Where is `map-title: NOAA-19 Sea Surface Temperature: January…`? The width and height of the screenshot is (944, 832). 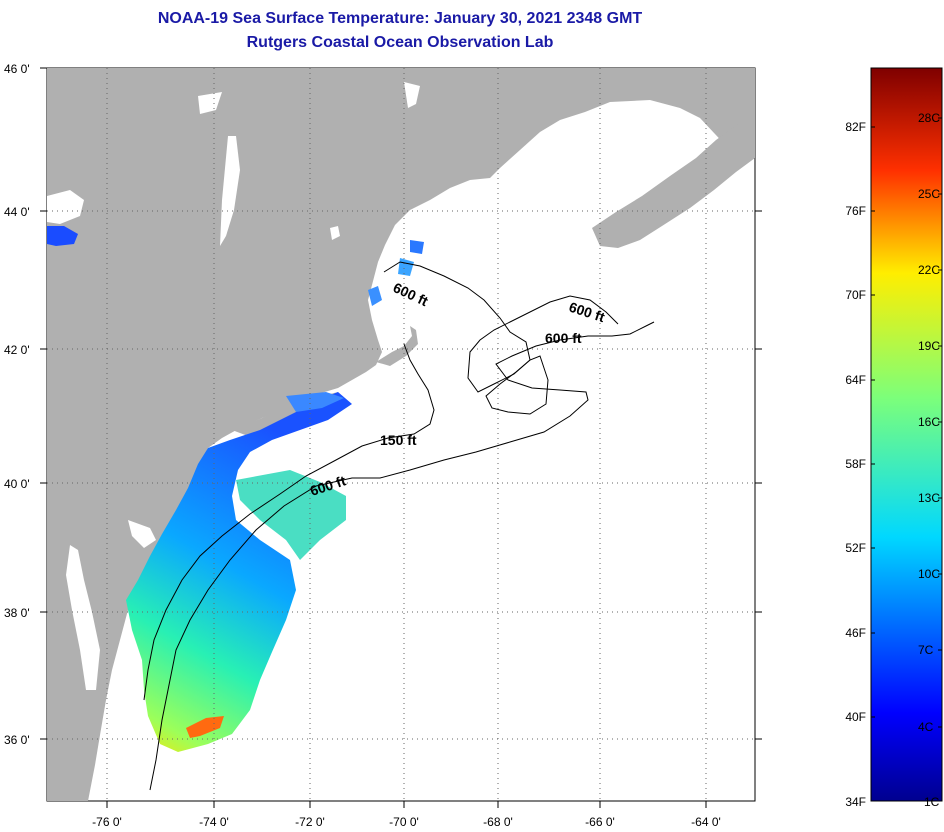 map-title: NOAA-19 Sea Surface Temperature: January… is located at coordinates (400, 18).